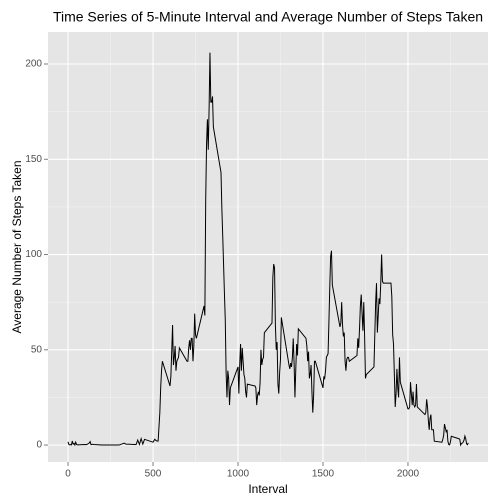  What do you see at coordinates (37, 349) in the screenshot?
I see `y-tick-label: 50` at bounding box center [37, 349].